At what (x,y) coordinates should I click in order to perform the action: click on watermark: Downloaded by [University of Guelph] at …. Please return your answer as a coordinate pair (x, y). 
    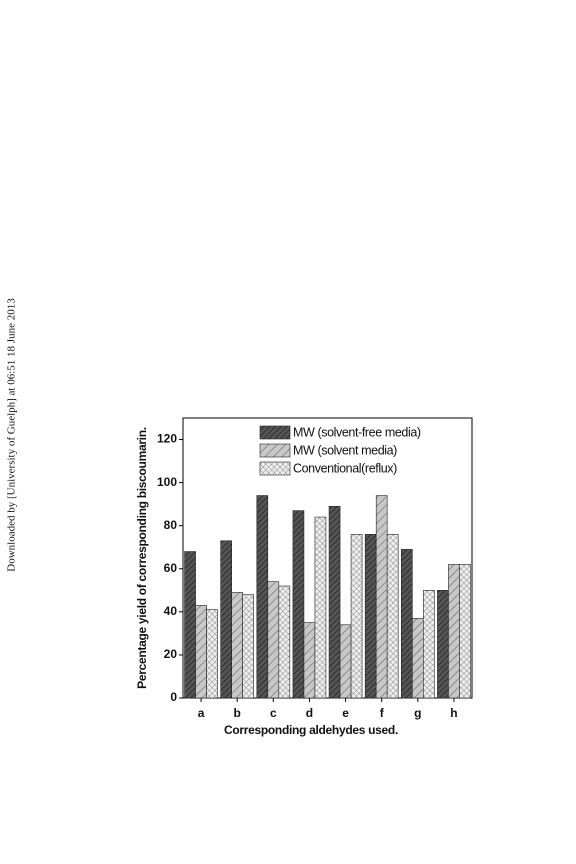
    Looking at the image, I should click on (12, 435).